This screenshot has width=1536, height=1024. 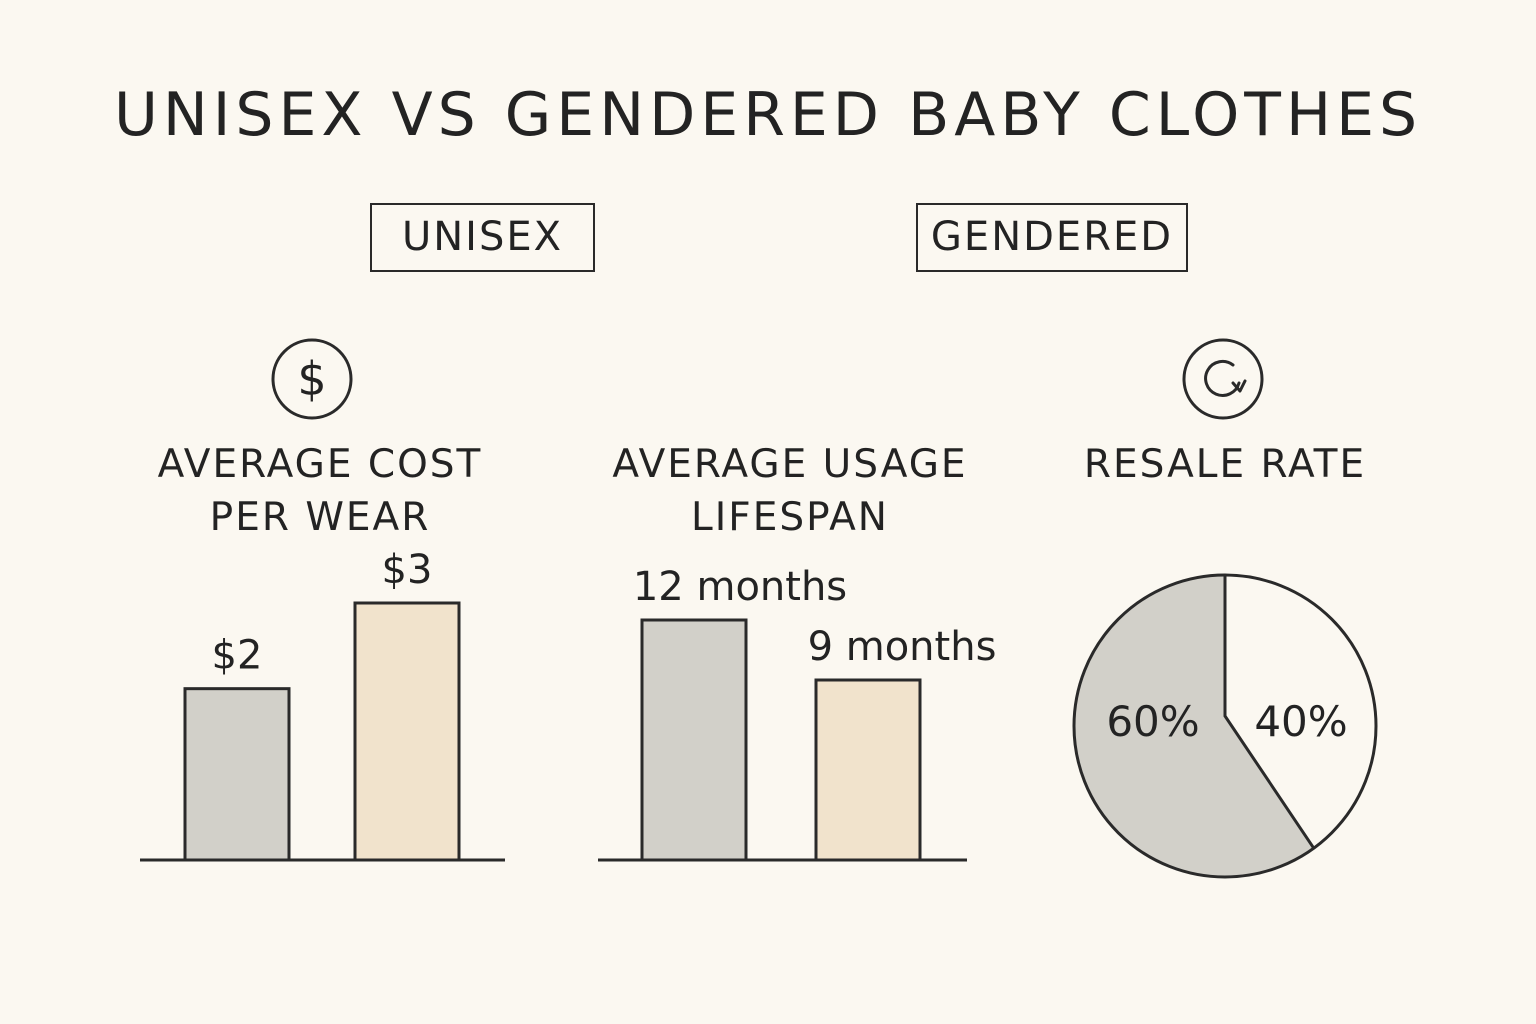 I want to click on pie-slice-gendered, so click(x=1300, y=712).